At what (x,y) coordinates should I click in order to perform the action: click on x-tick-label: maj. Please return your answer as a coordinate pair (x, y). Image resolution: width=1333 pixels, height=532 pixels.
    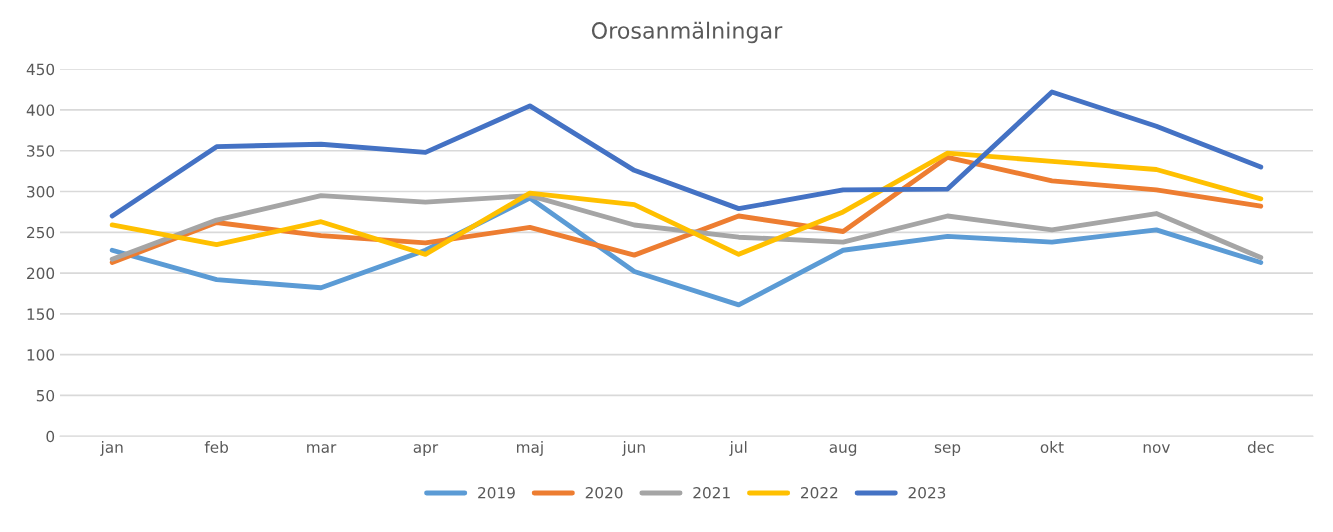
    Looking at the image, I should click on (530, 448).